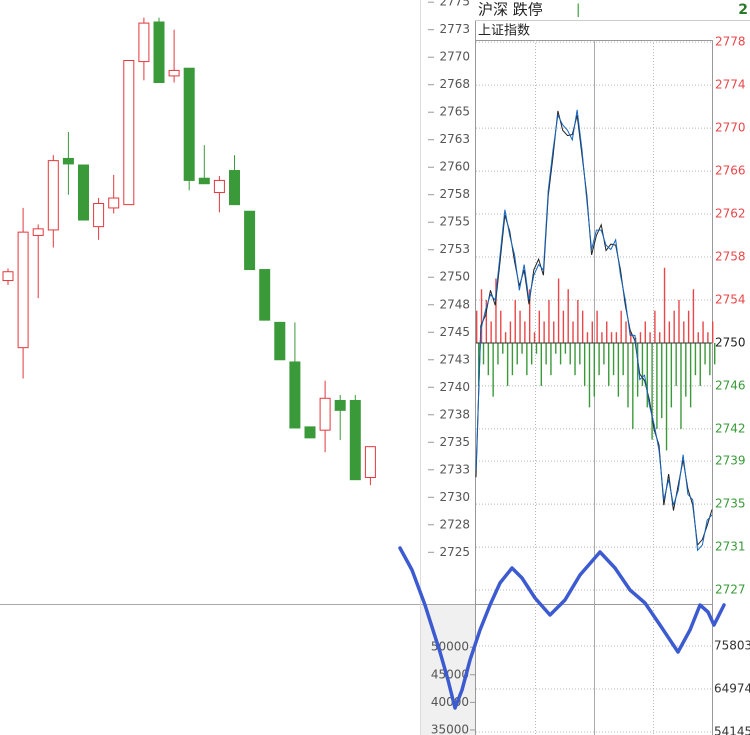 Image resolution: width=750 pixels, height=735 pixels. What do you see at coordinates (454, 332) in the screenshot?
I see `y-tick-label: 2745` at bounding box center [454, 332].